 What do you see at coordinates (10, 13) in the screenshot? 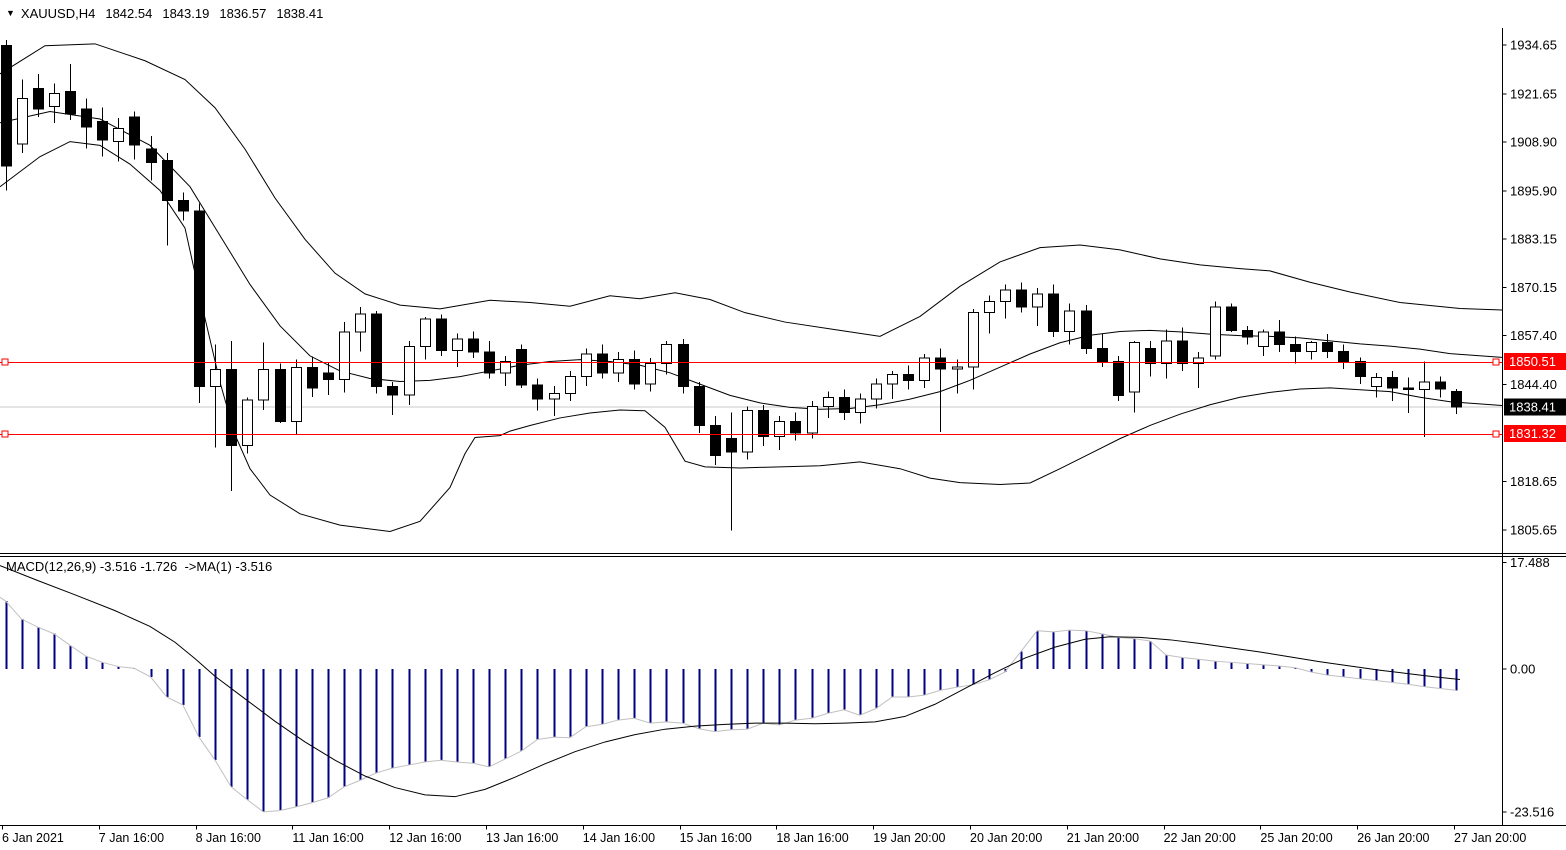
I see `symbol-dropdown-icon: ▼` at bounding box center [10, 13].